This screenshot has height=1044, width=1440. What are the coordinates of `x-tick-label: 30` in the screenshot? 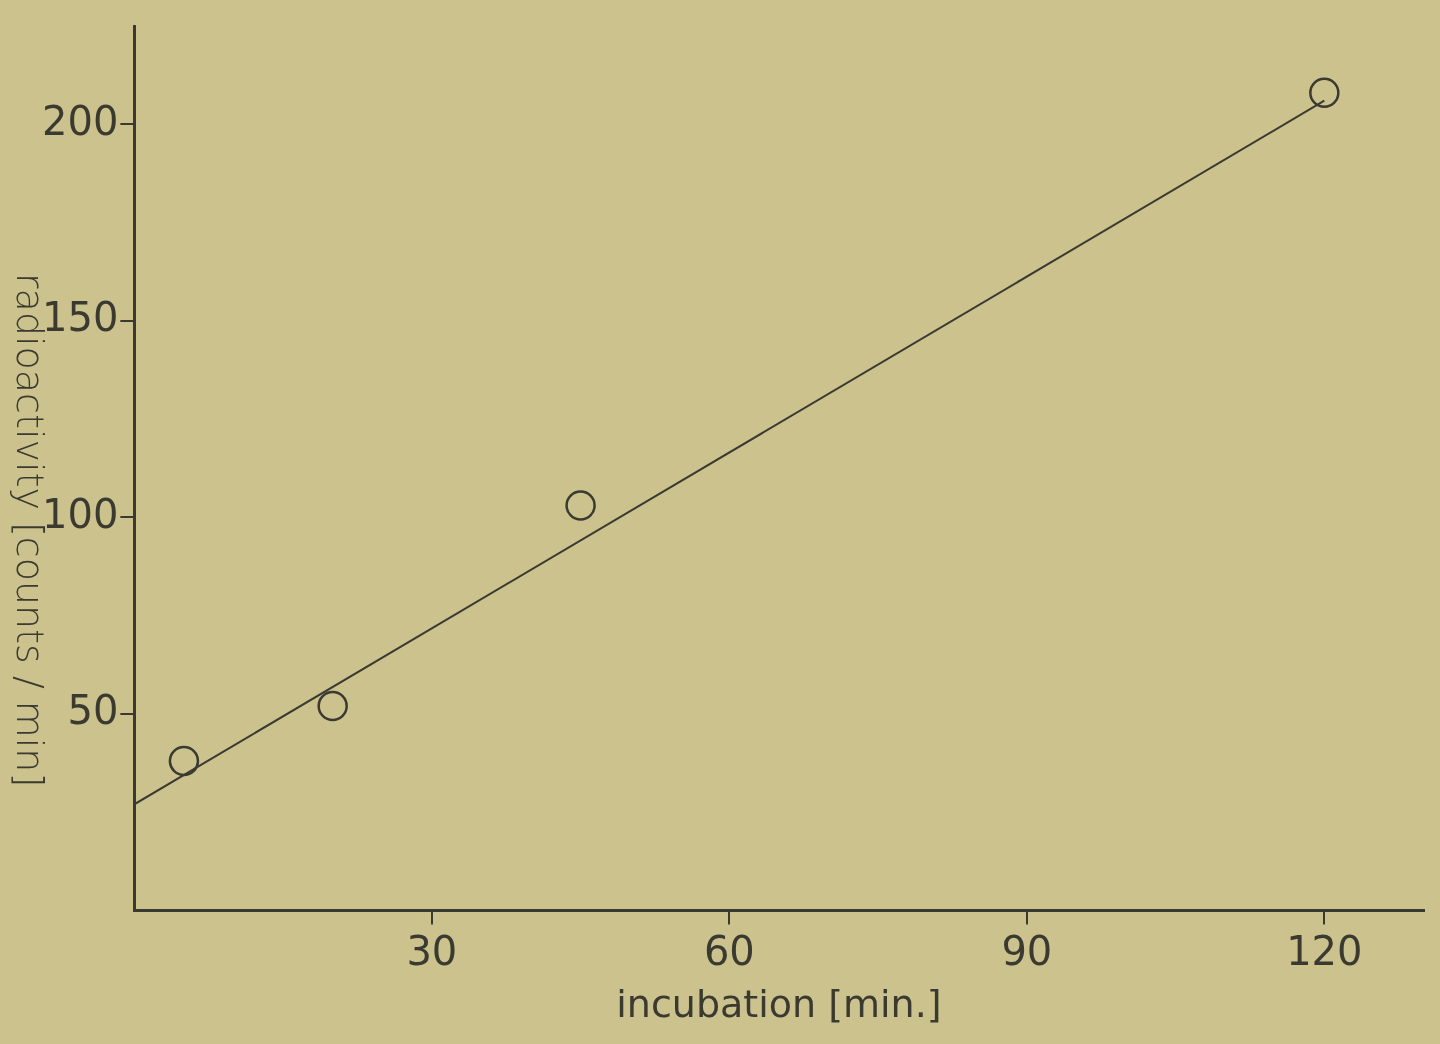 It's located at (432, 950).